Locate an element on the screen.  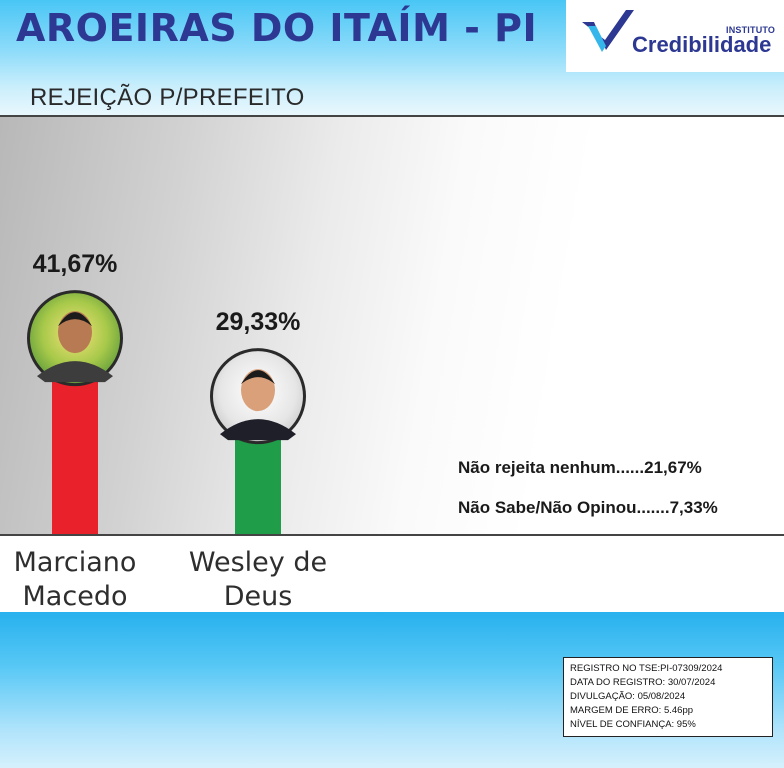
note-dont-know: Não Sabe/Não Opinou.......7,33% is located at coordinates (588, 508).